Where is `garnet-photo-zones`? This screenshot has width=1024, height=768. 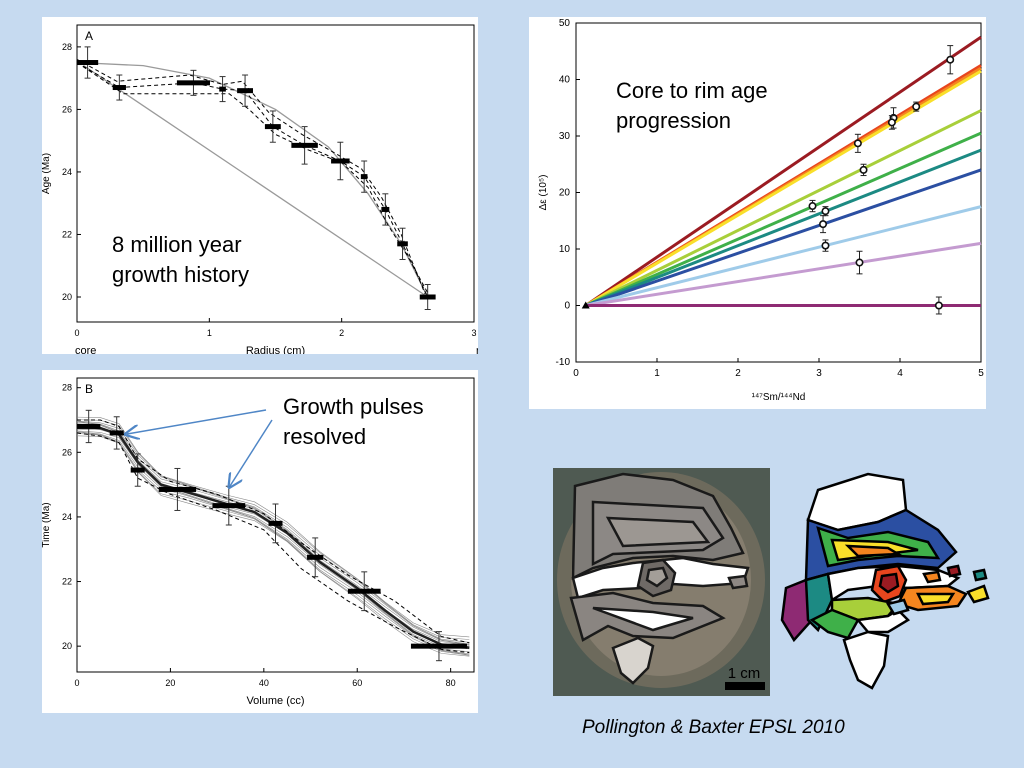 garnet-photo-zones is located at coordinates (659, 578).